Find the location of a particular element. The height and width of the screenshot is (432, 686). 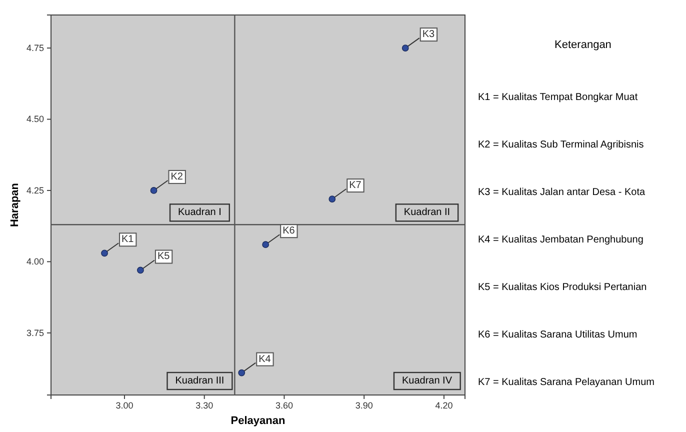

series-label: K7 is located at coordinates (355, 186).